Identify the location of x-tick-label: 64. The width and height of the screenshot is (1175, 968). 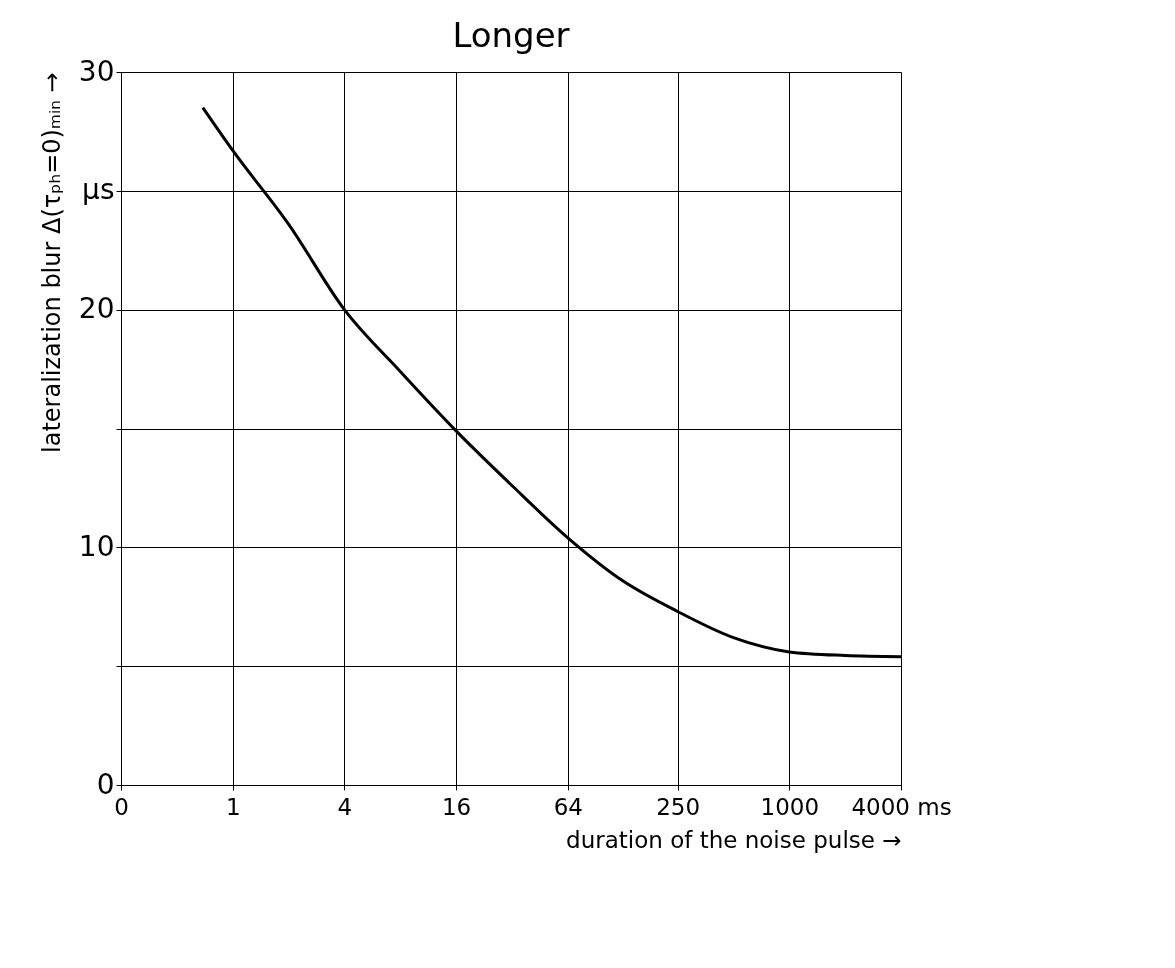
(568, 806).